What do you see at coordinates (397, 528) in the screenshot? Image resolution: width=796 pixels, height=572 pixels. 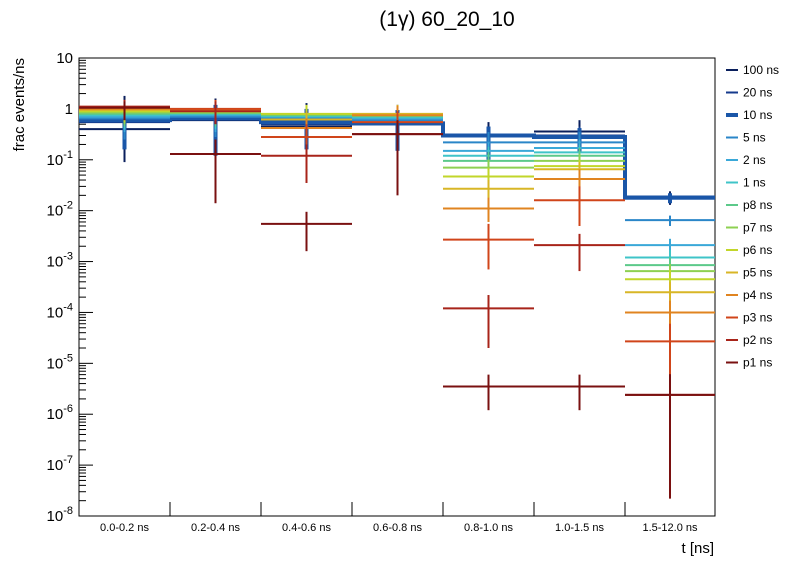 I see `x-tick-label: 0.6-0.8 ns` at bounding box center [397, 528].